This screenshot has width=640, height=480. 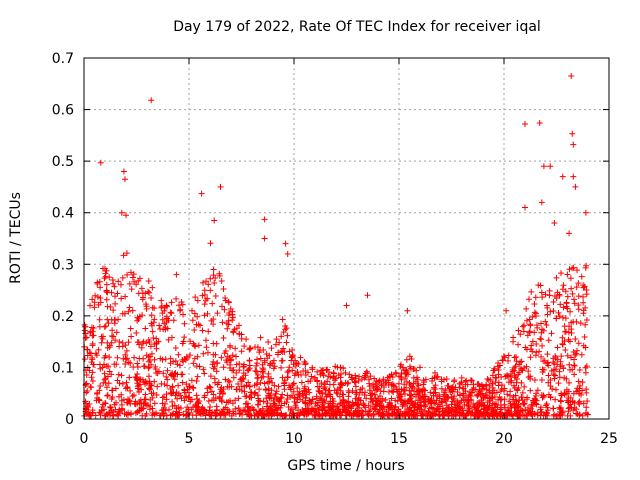 What do you see at coordinates (609, 439) in the screenshot?
I see `x-tick-label: 25` at bounding box center [609, 439].